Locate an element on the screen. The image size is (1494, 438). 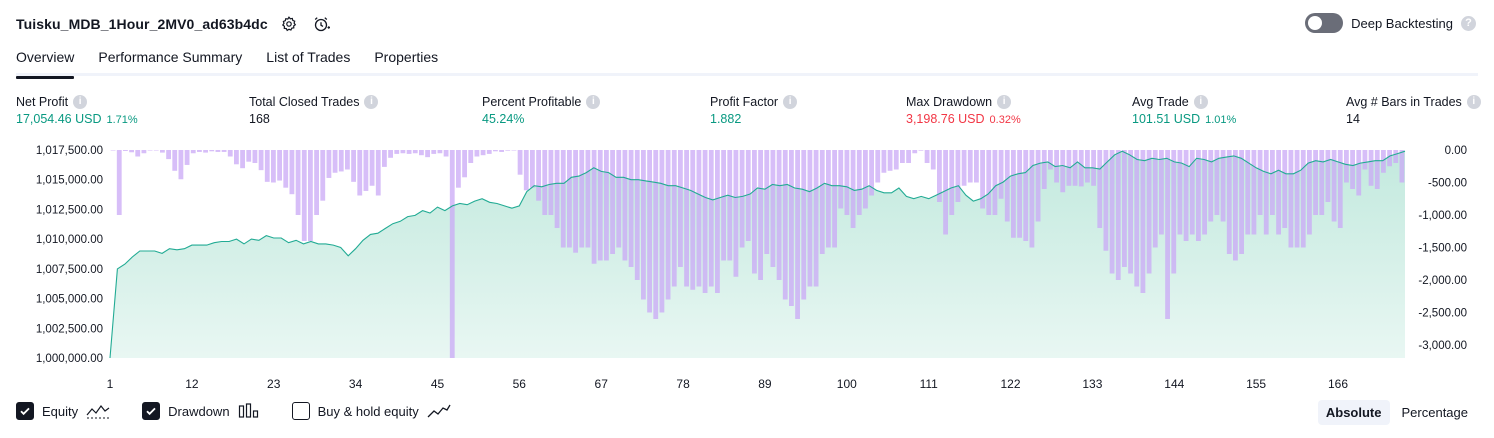
legend-equity: Equity is located at coordinates (63, 411).